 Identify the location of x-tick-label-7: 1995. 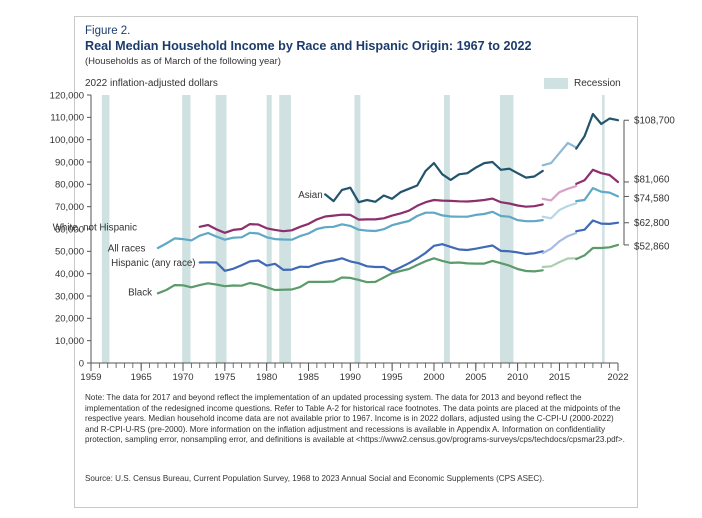
(392, 377).